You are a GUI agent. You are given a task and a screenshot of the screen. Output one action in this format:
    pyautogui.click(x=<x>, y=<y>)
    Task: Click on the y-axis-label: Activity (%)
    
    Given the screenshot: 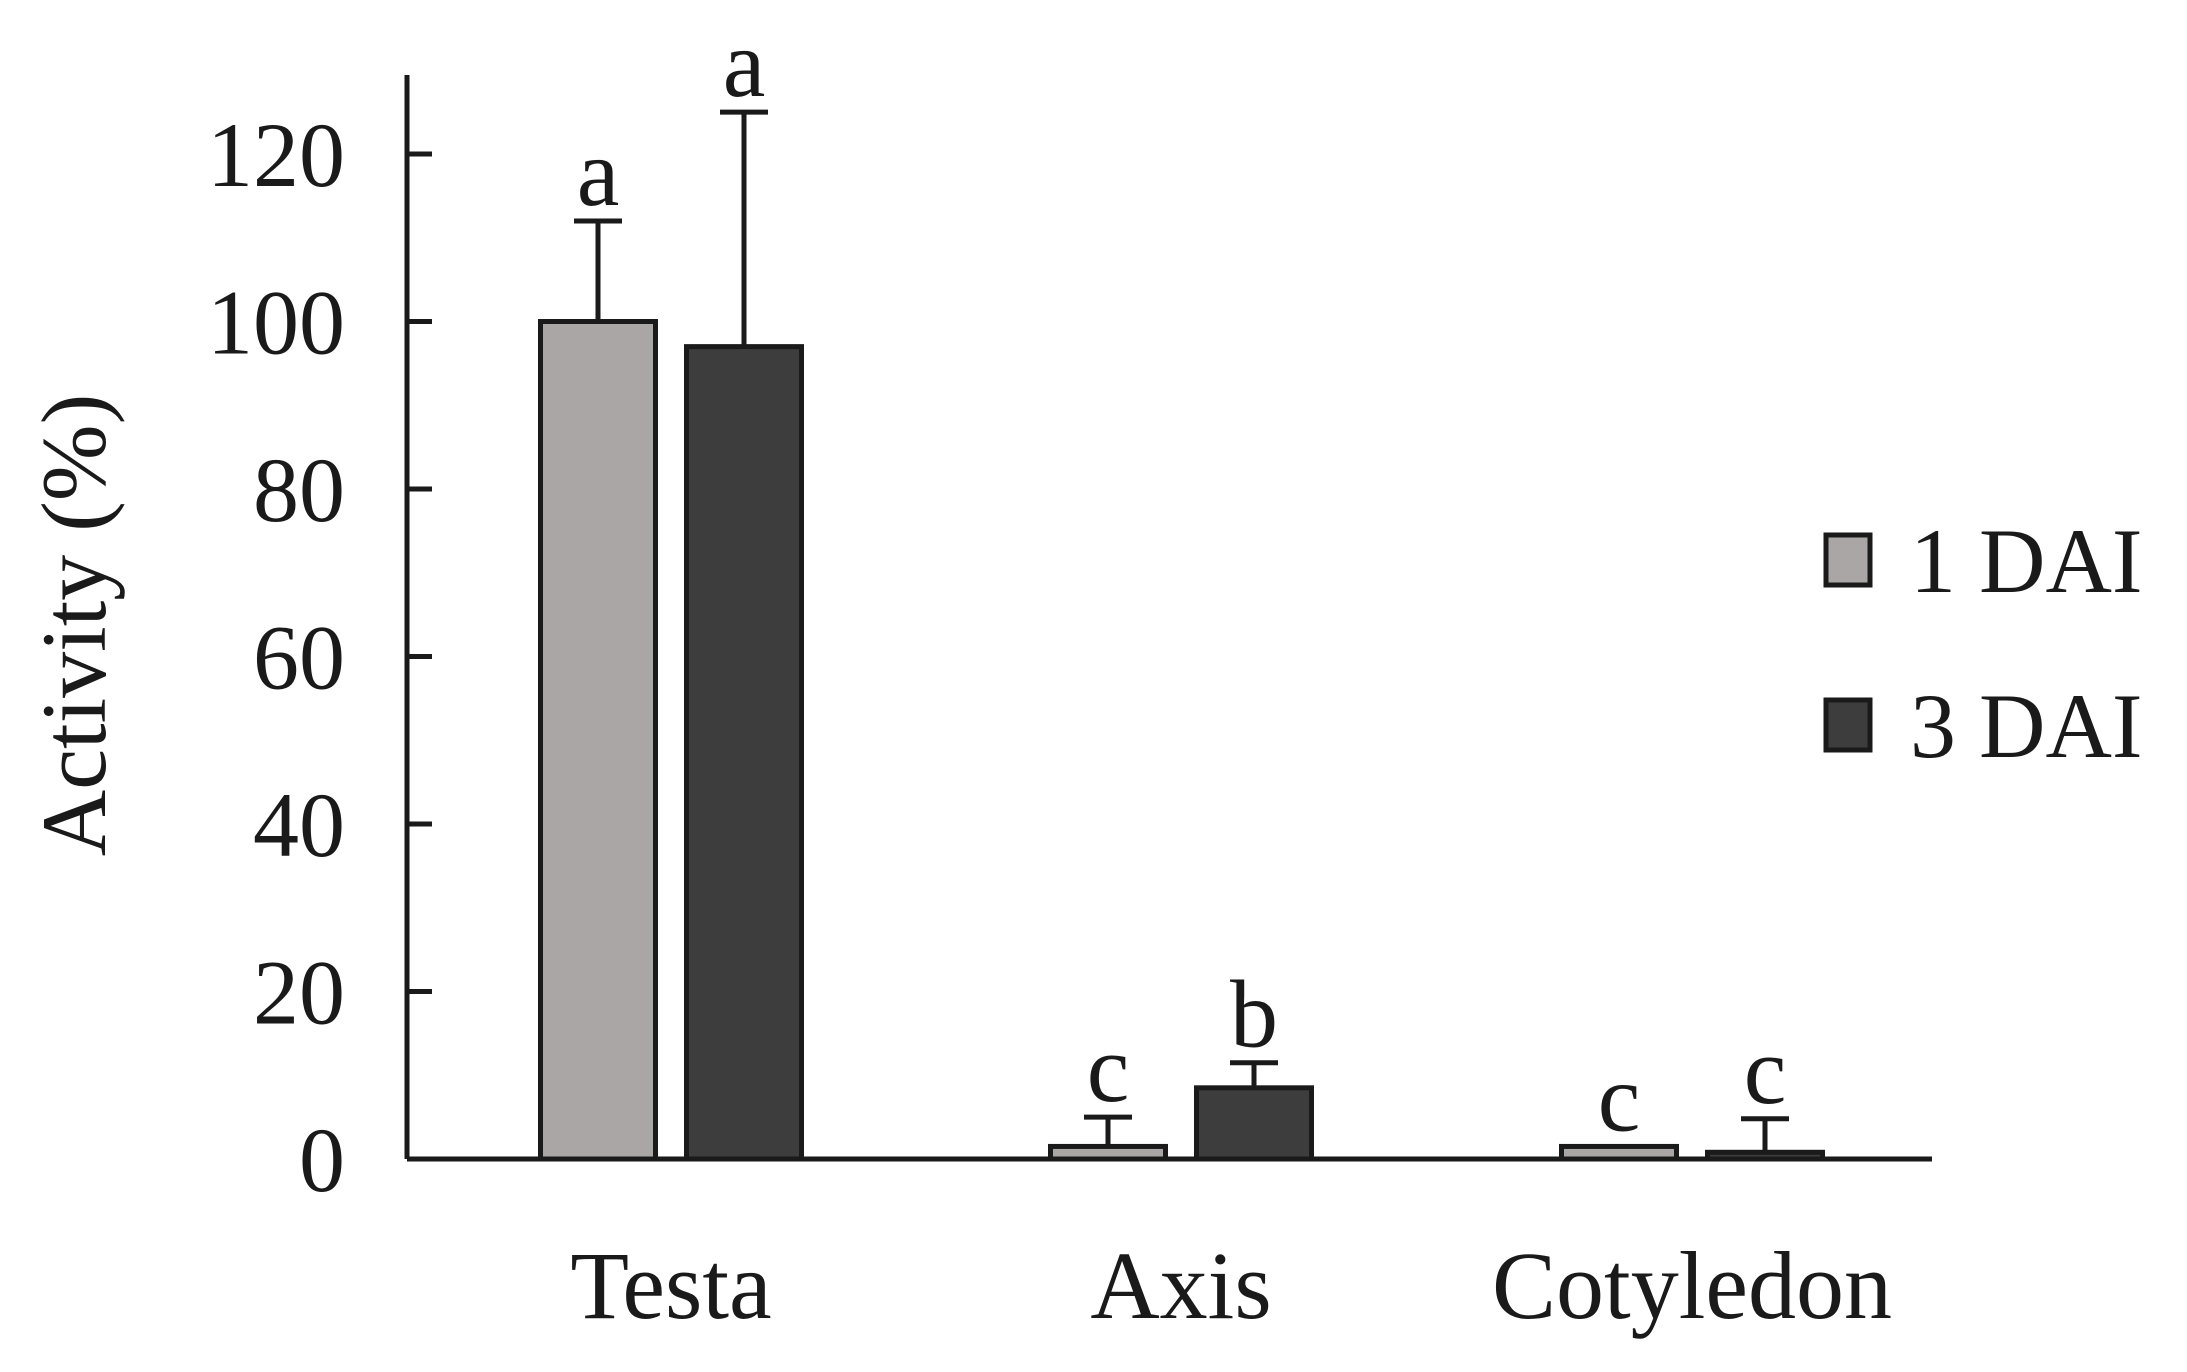 What is the action you would take?
    pyautogui.click(x=74, y=625)
    